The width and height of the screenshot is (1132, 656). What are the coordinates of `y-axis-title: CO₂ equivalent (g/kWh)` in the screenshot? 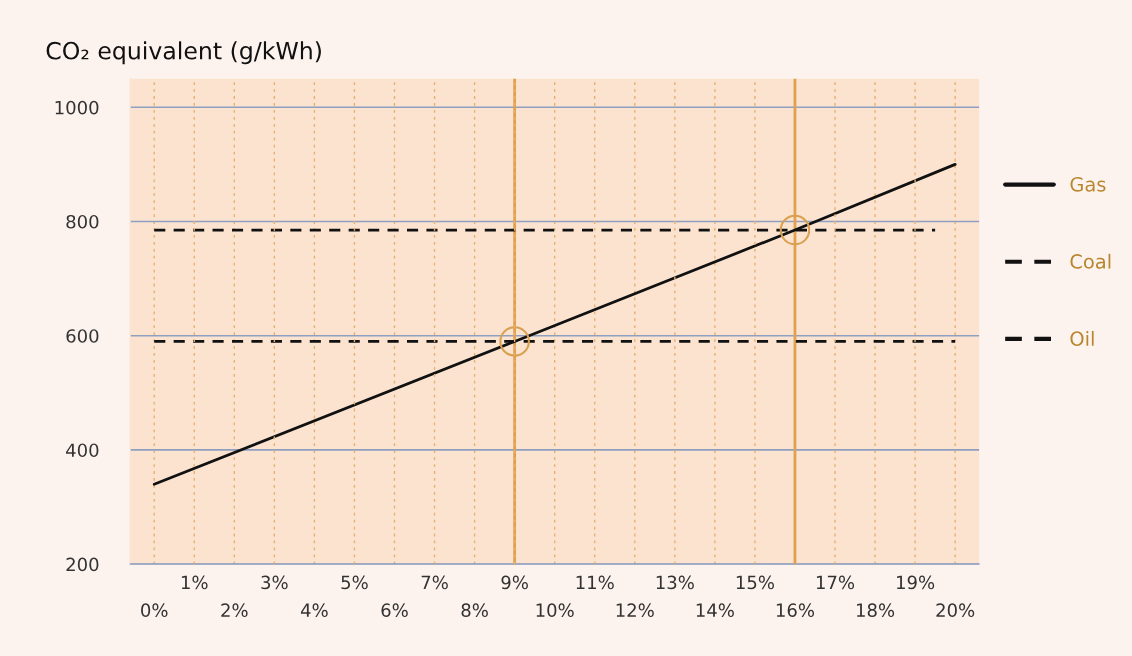 It's located at (183, 53).